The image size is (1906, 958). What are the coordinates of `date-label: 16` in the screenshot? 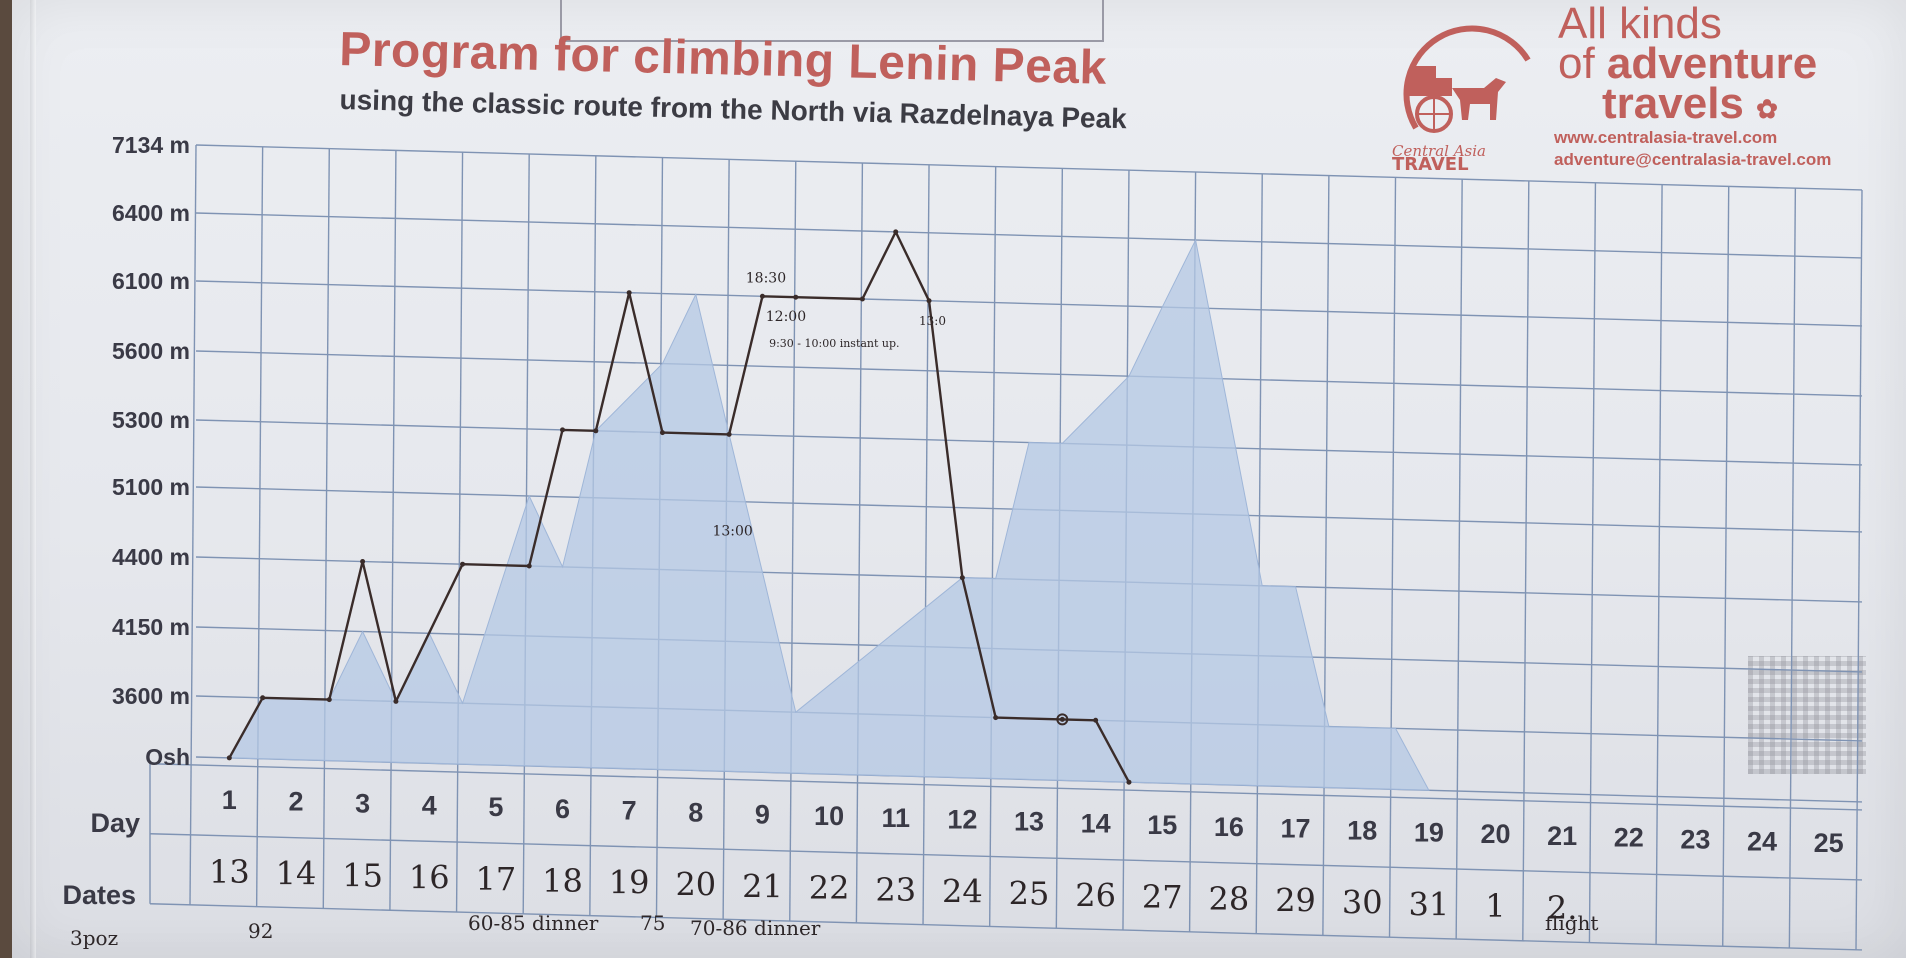 It's located at (429, 877).